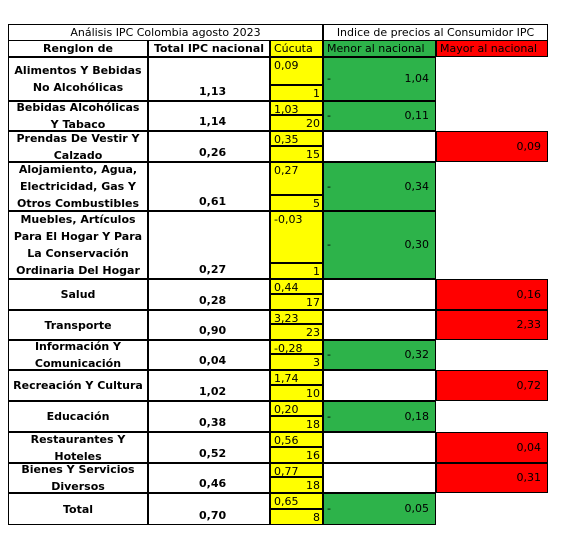 Image resolution: width=569 pixels, height=544 pixels. I want to click on cucuta-rank: 16, so click(296, 455).